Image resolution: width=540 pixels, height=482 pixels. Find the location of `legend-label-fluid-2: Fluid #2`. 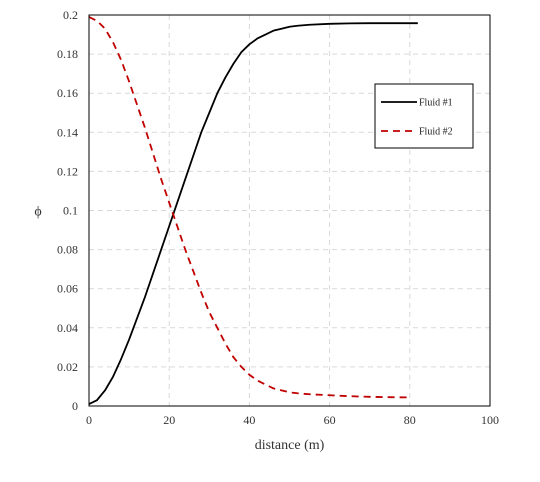

legend-label-fluid-2: Fluid #2 is located at coordinates (436, 132).